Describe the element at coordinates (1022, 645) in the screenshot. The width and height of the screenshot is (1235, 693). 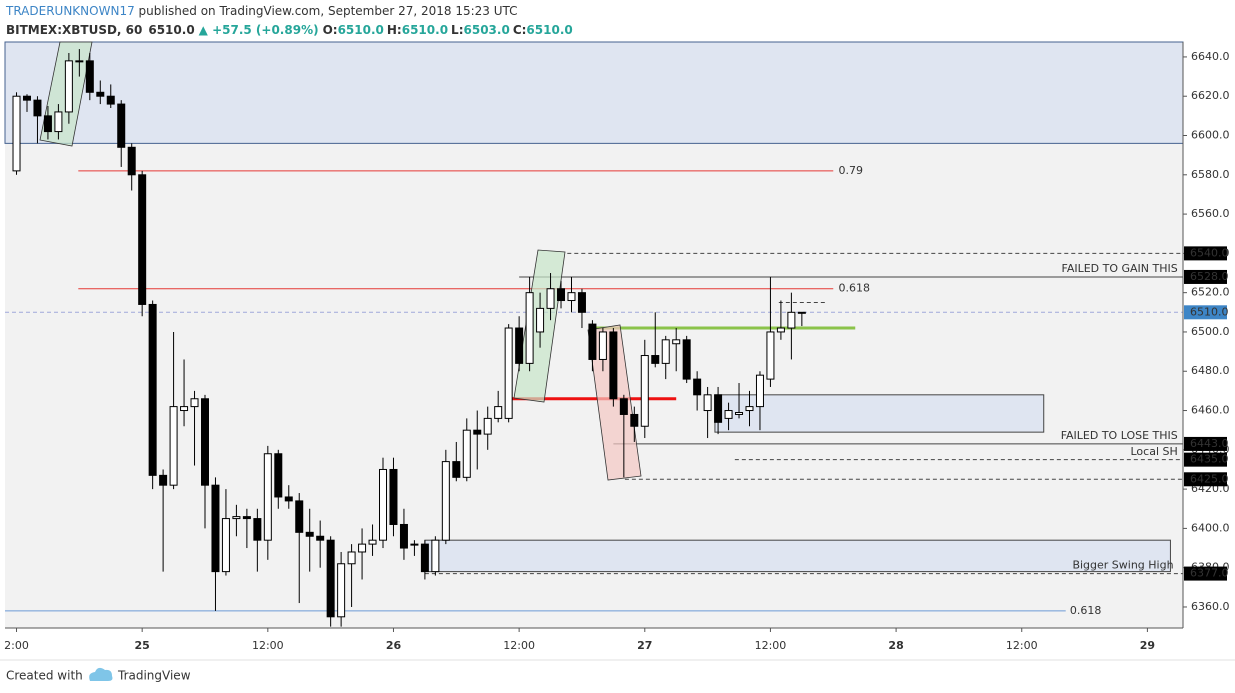
I see `x-tick-label: 12:00` at that location.